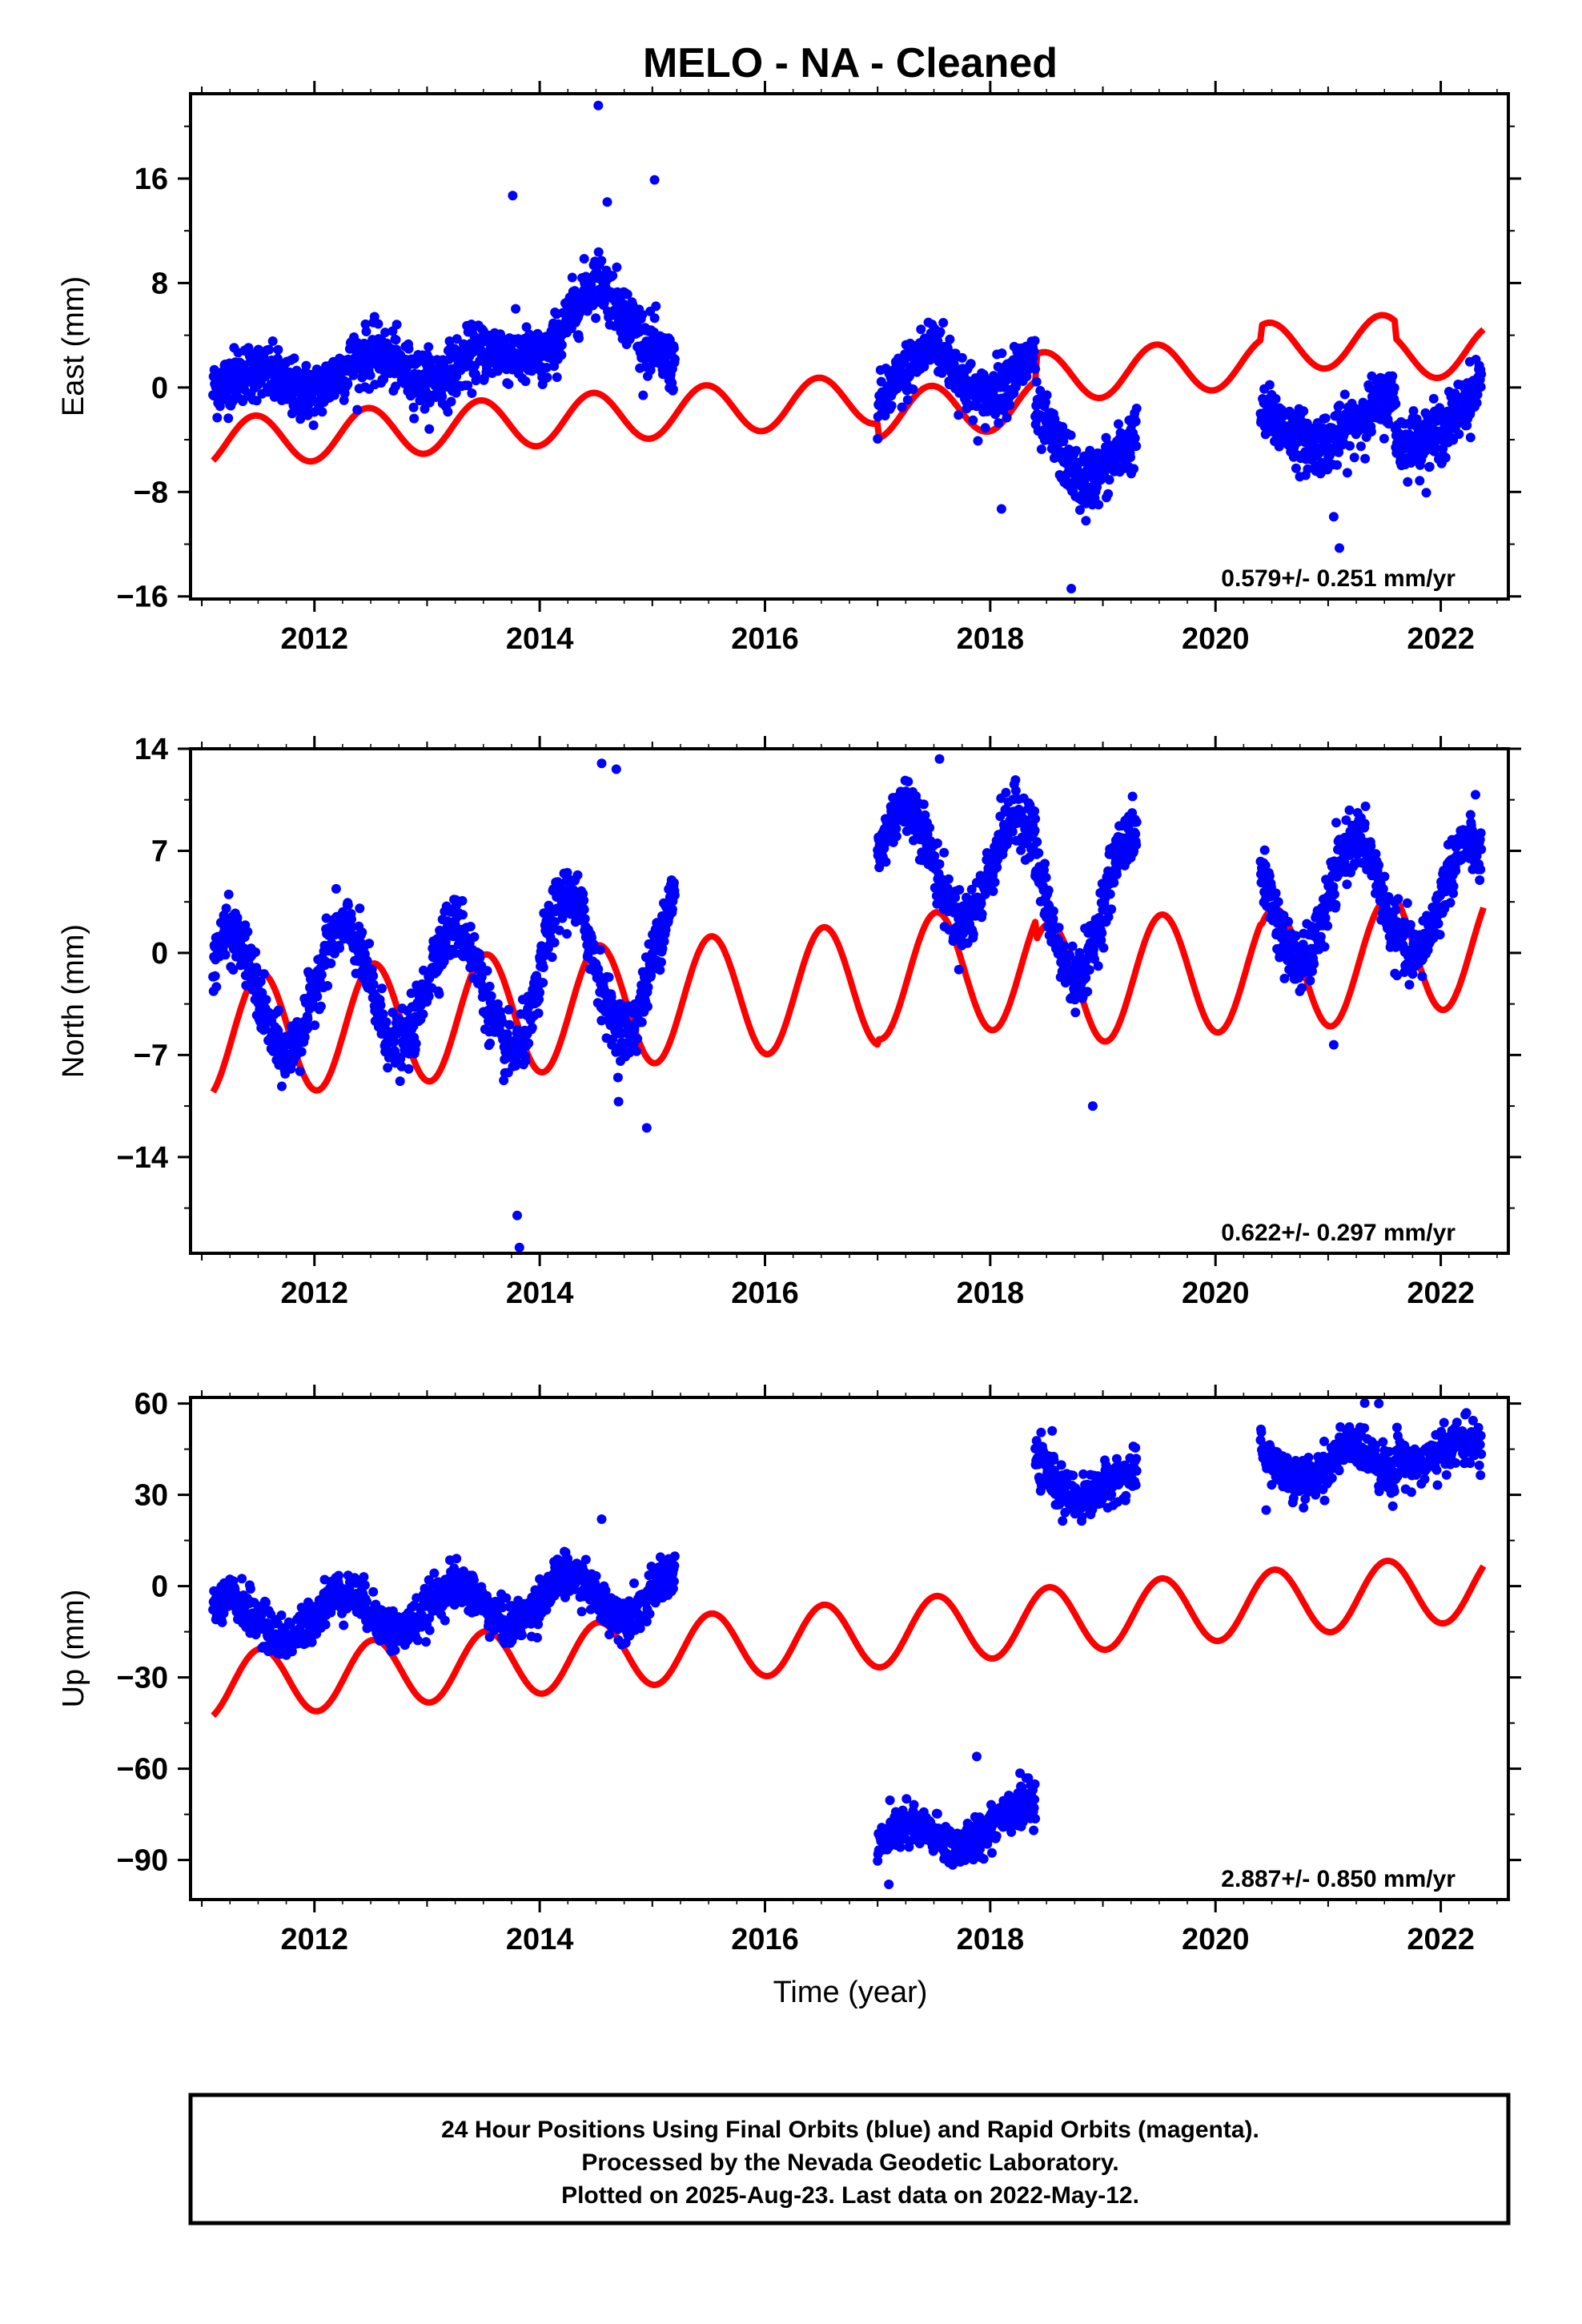 The height and width of the screenshot is (2324, 1582). Describe the element at coordinates (242, 1579) in the screenshot. I see `up-data-point` at that location.